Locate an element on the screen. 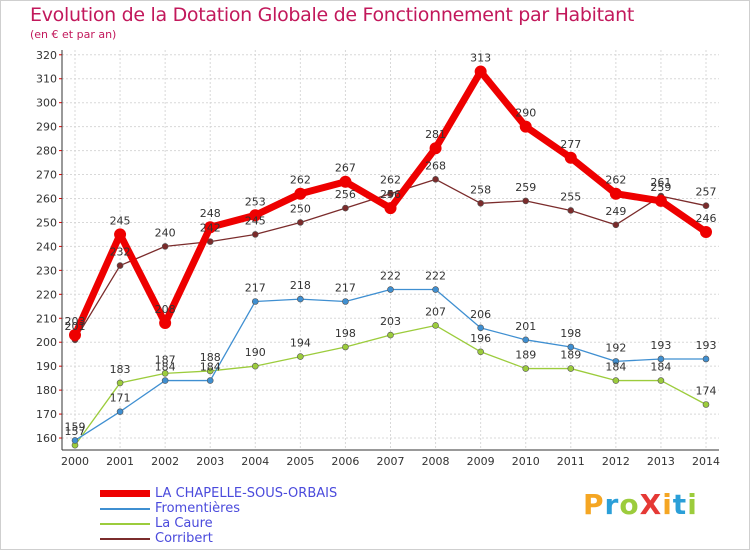 This screenshot has height=550, width=750. data-label: 194 is located at coordinates (300, 343).